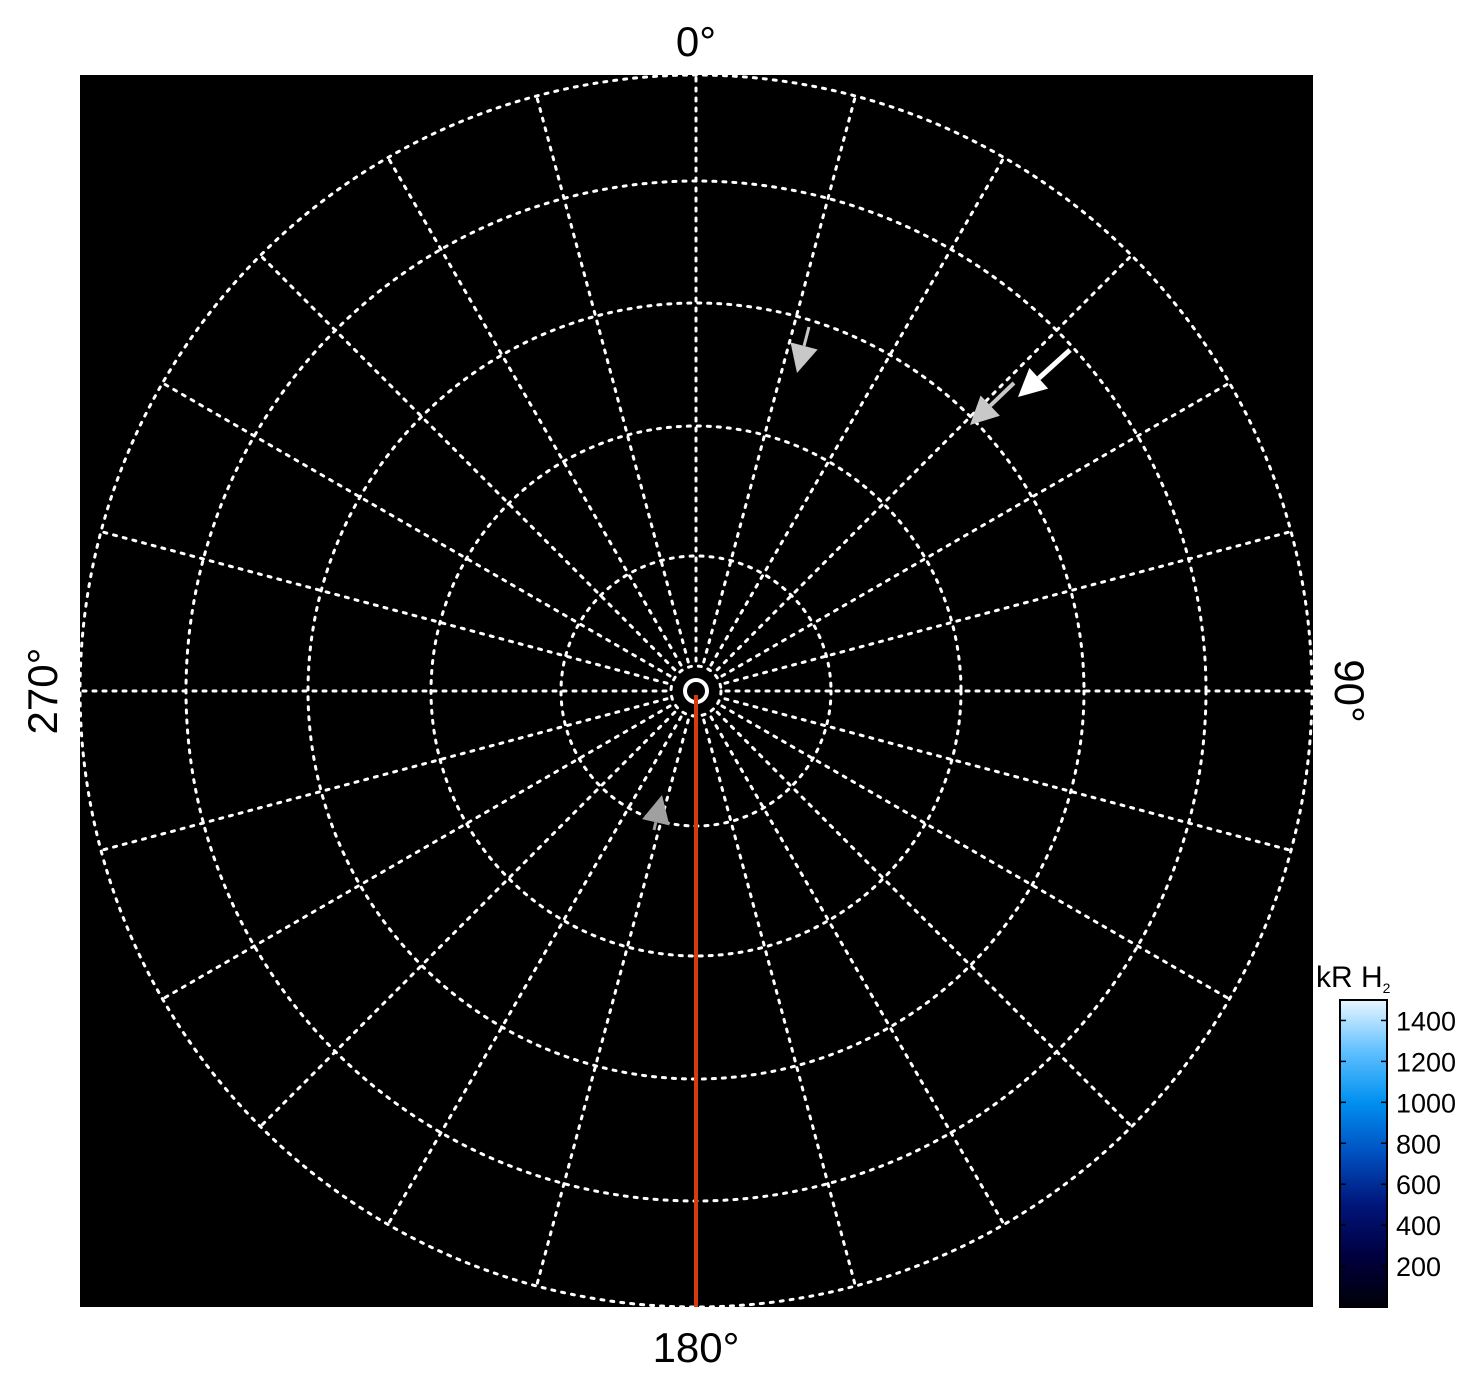  I want to click on angle-label-270: 270°, so click(42, 691).